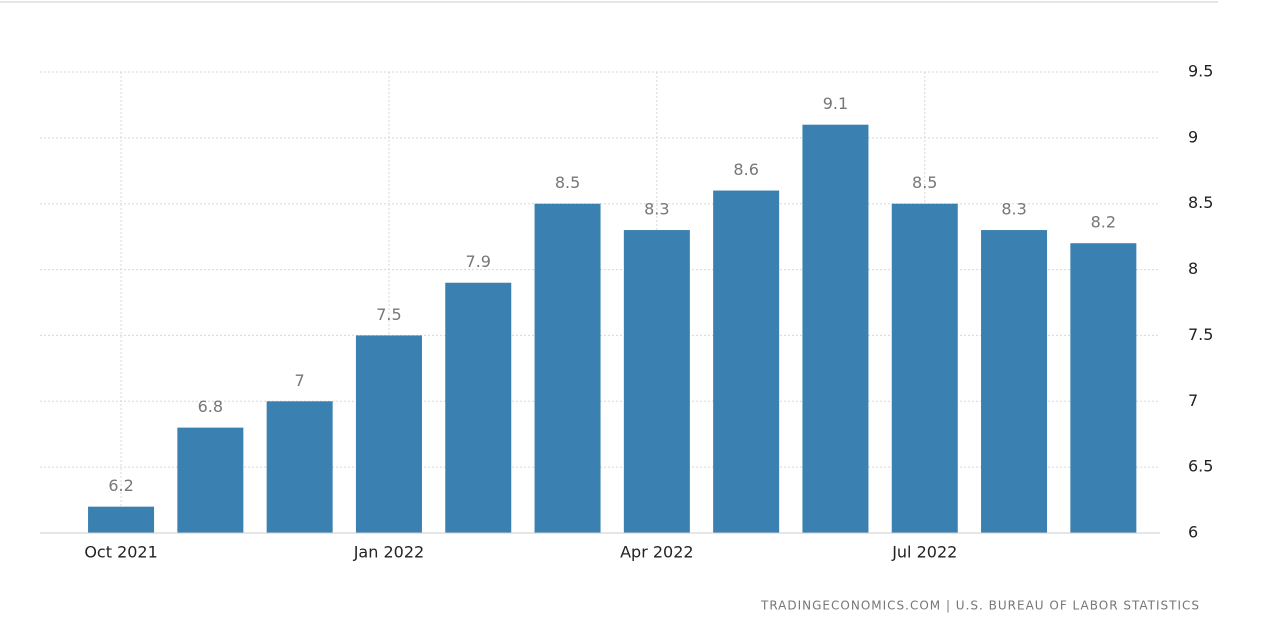  What do you see at coordinates (210, 406) in the screenshot?
I see `data-label: 6.8` at bounding box center [210, 406].